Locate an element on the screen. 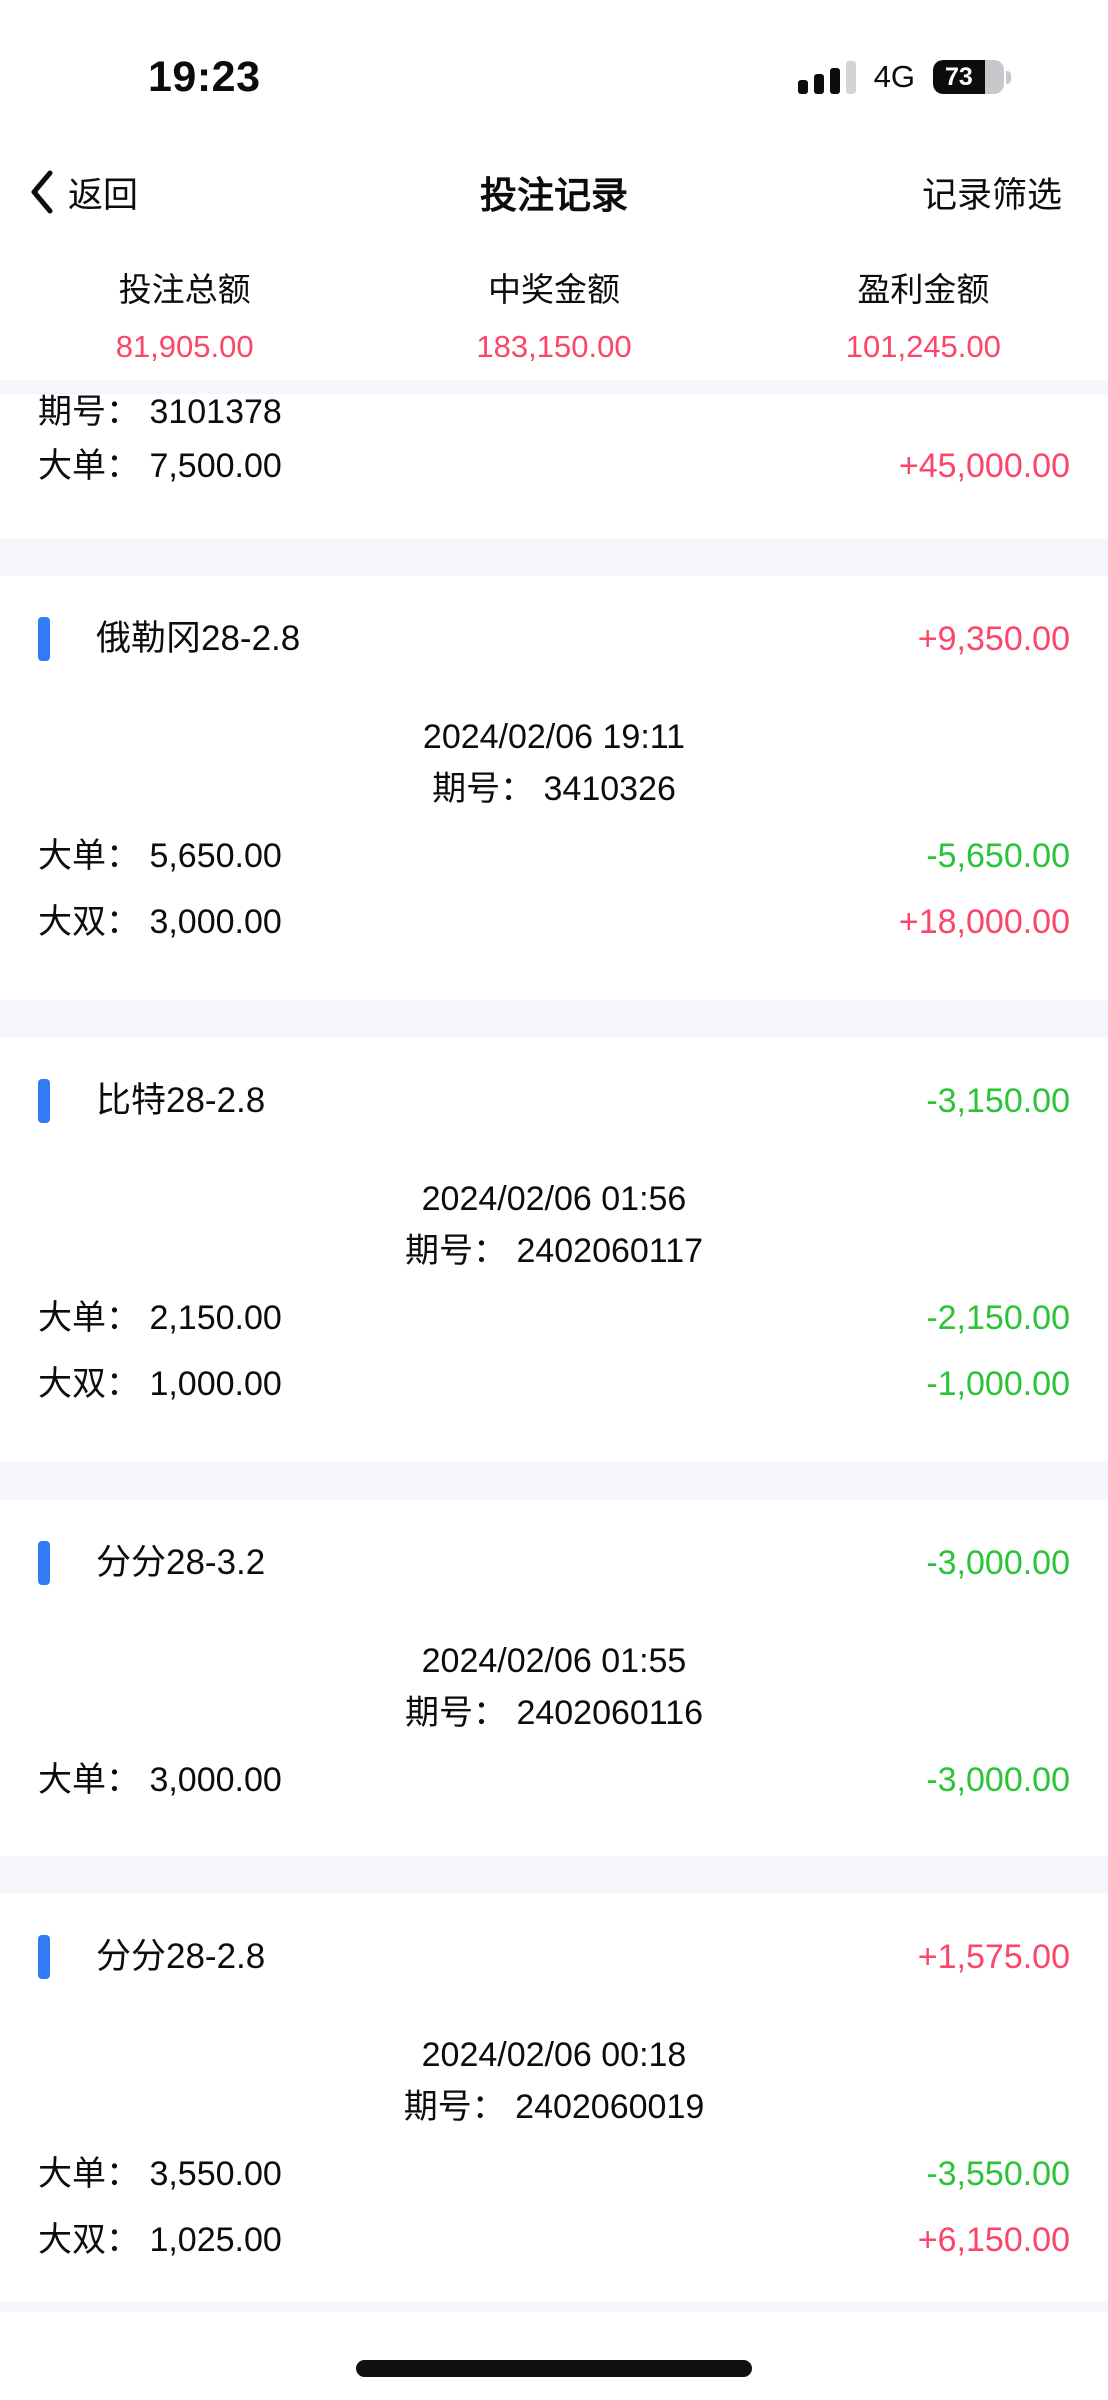  game-title: 分分28-2.8 is located at coordinates (181, 1956).